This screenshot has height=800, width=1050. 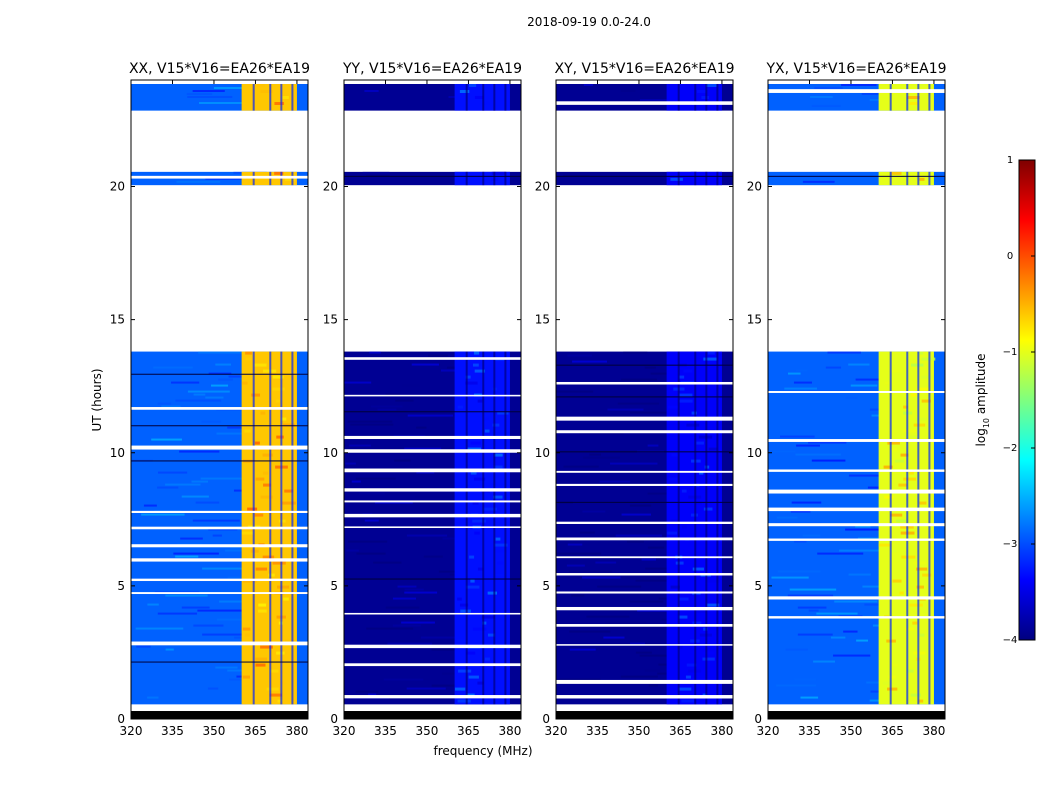 I want to click on panel-frame, so click(x=432, y=399).